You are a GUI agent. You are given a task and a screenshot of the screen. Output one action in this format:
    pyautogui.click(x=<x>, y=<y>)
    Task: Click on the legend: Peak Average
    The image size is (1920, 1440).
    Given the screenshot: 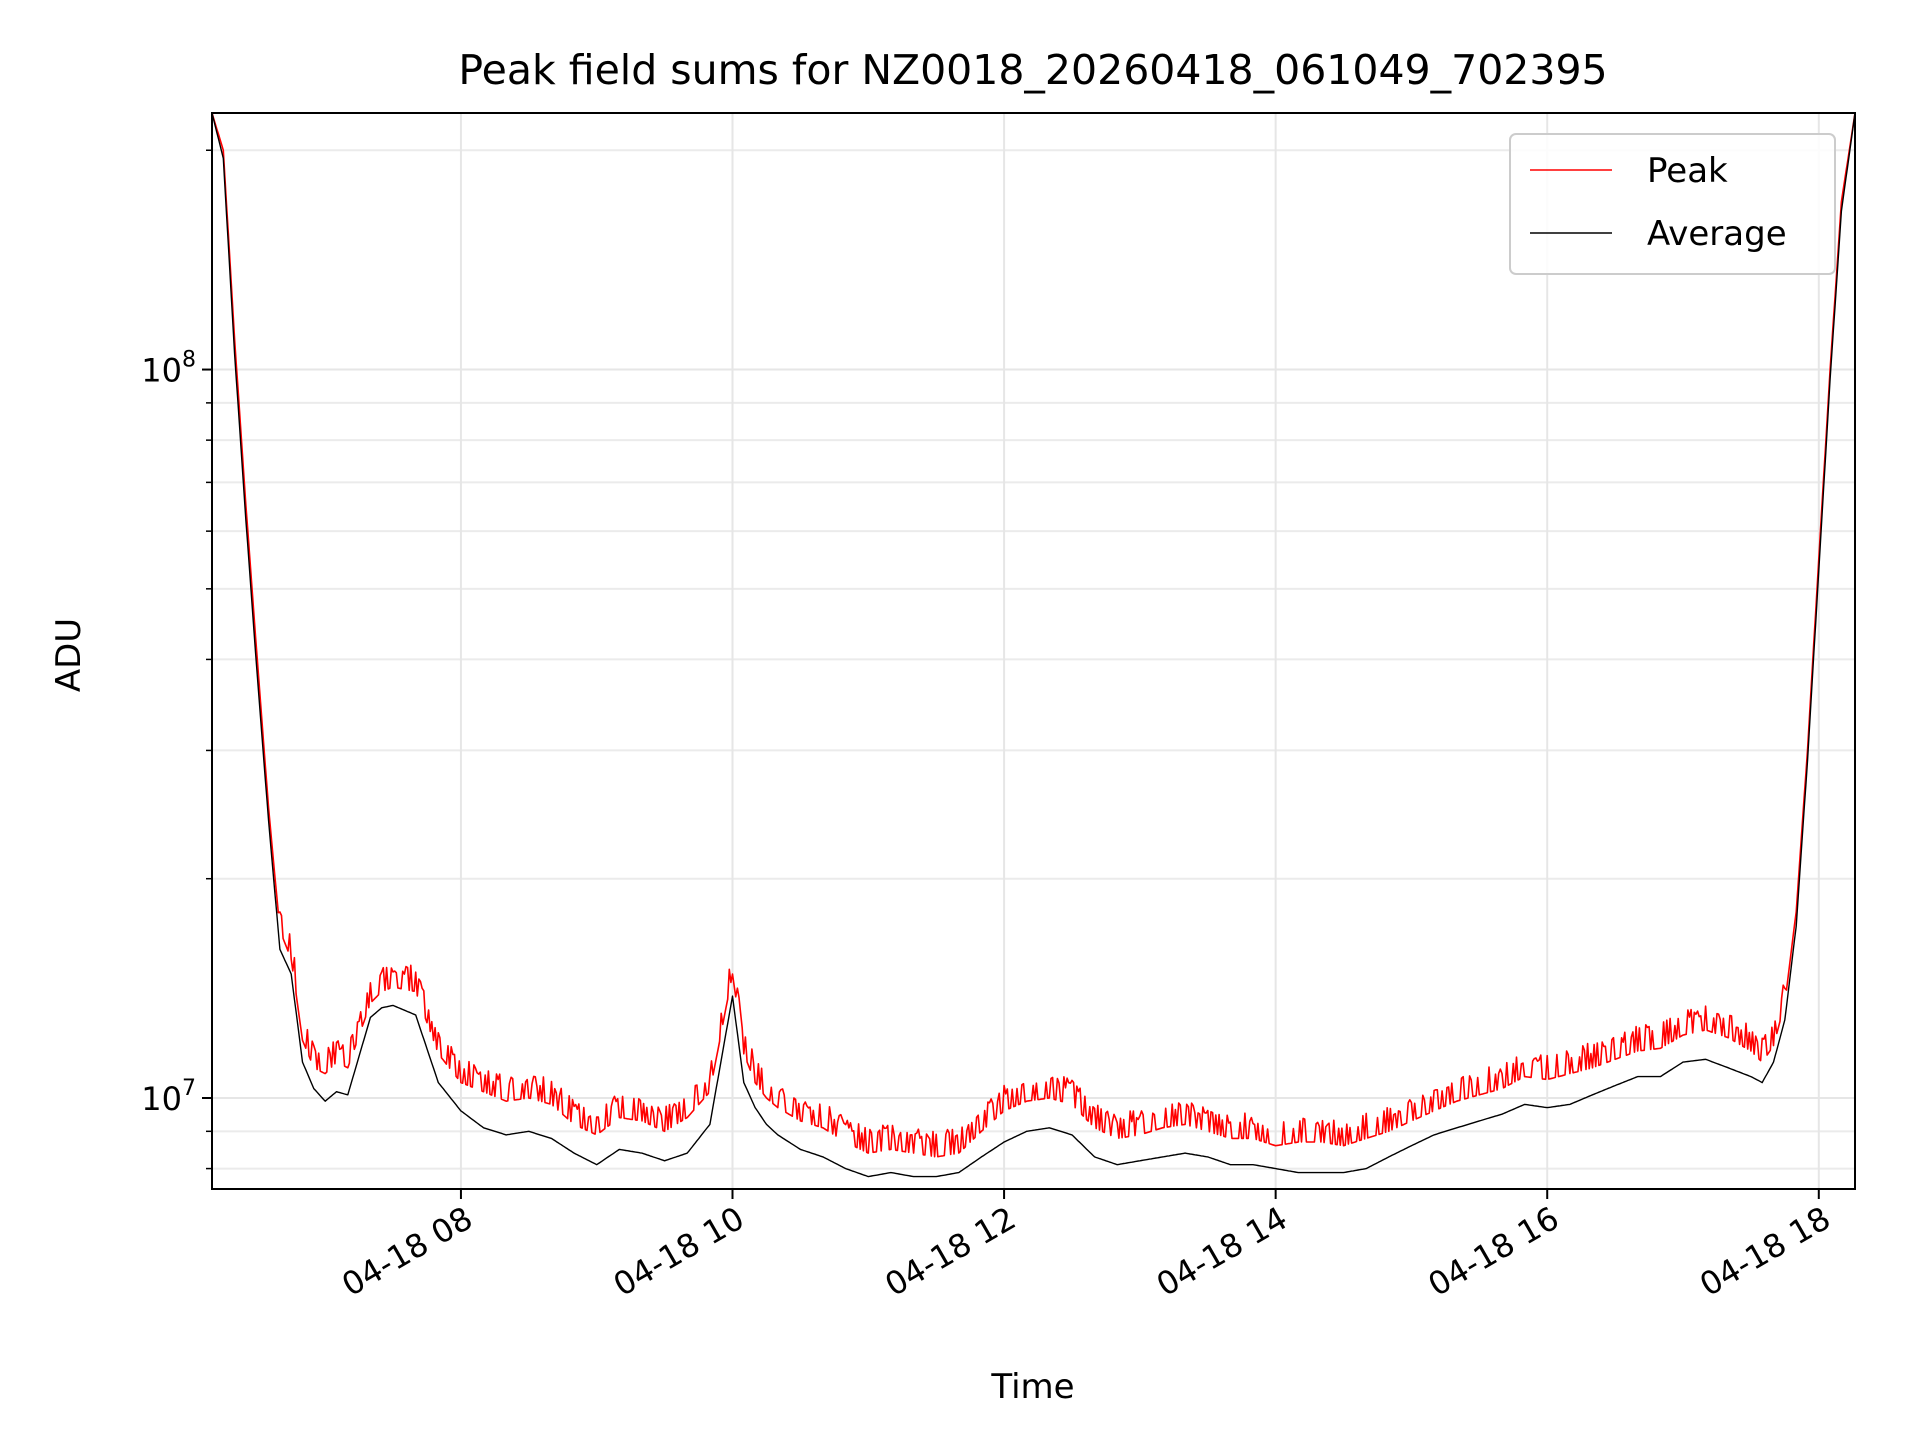 What is the action you would take?
    pyautogui.click(x=1672, y=204)
    